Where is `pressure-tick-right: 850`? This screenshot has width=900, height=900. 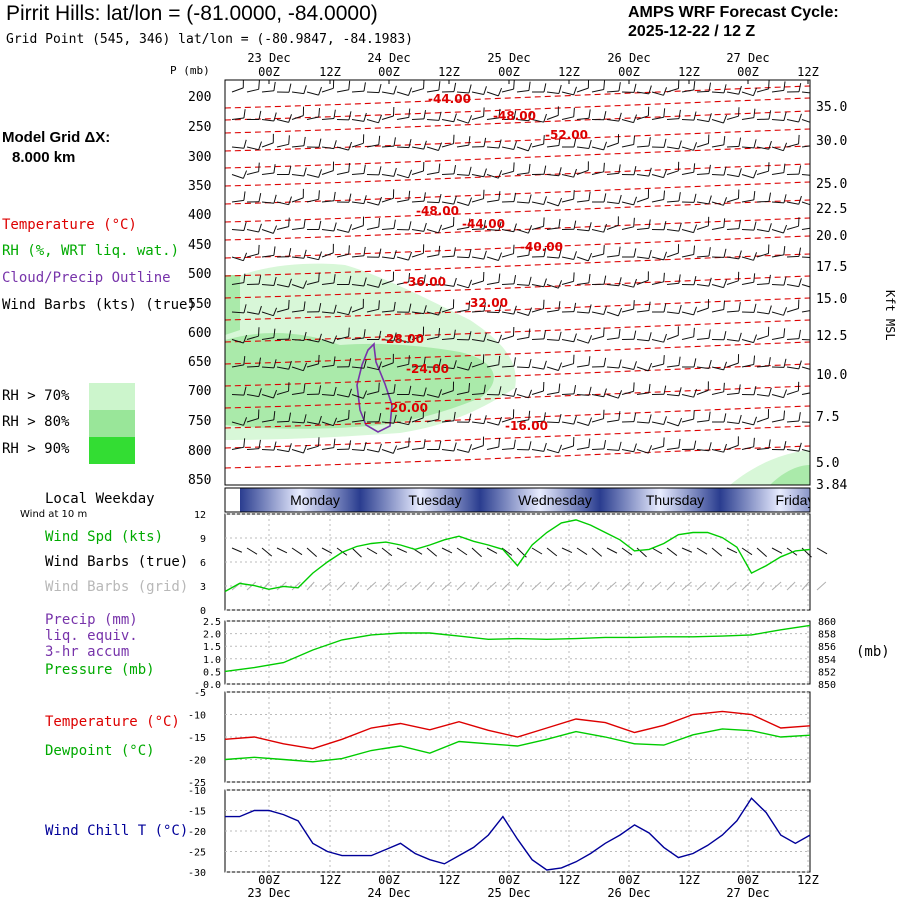
pressure-tick-right: 850 is located at coordinates (827, 685).